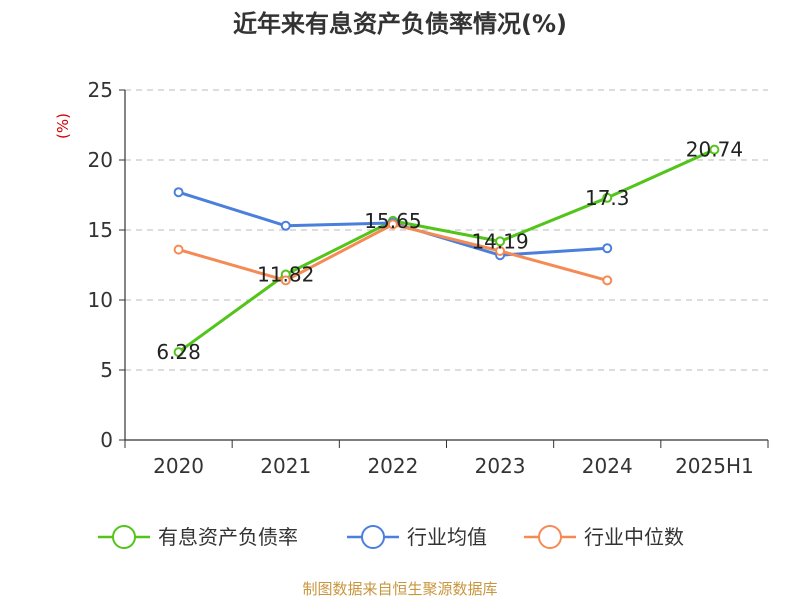 This screenshot has width=800, height=600. What do you see at coordinates (447, 537) in the screenshot?
I see `legend-item-label: 行业均值` at bounding box center [447, 537].